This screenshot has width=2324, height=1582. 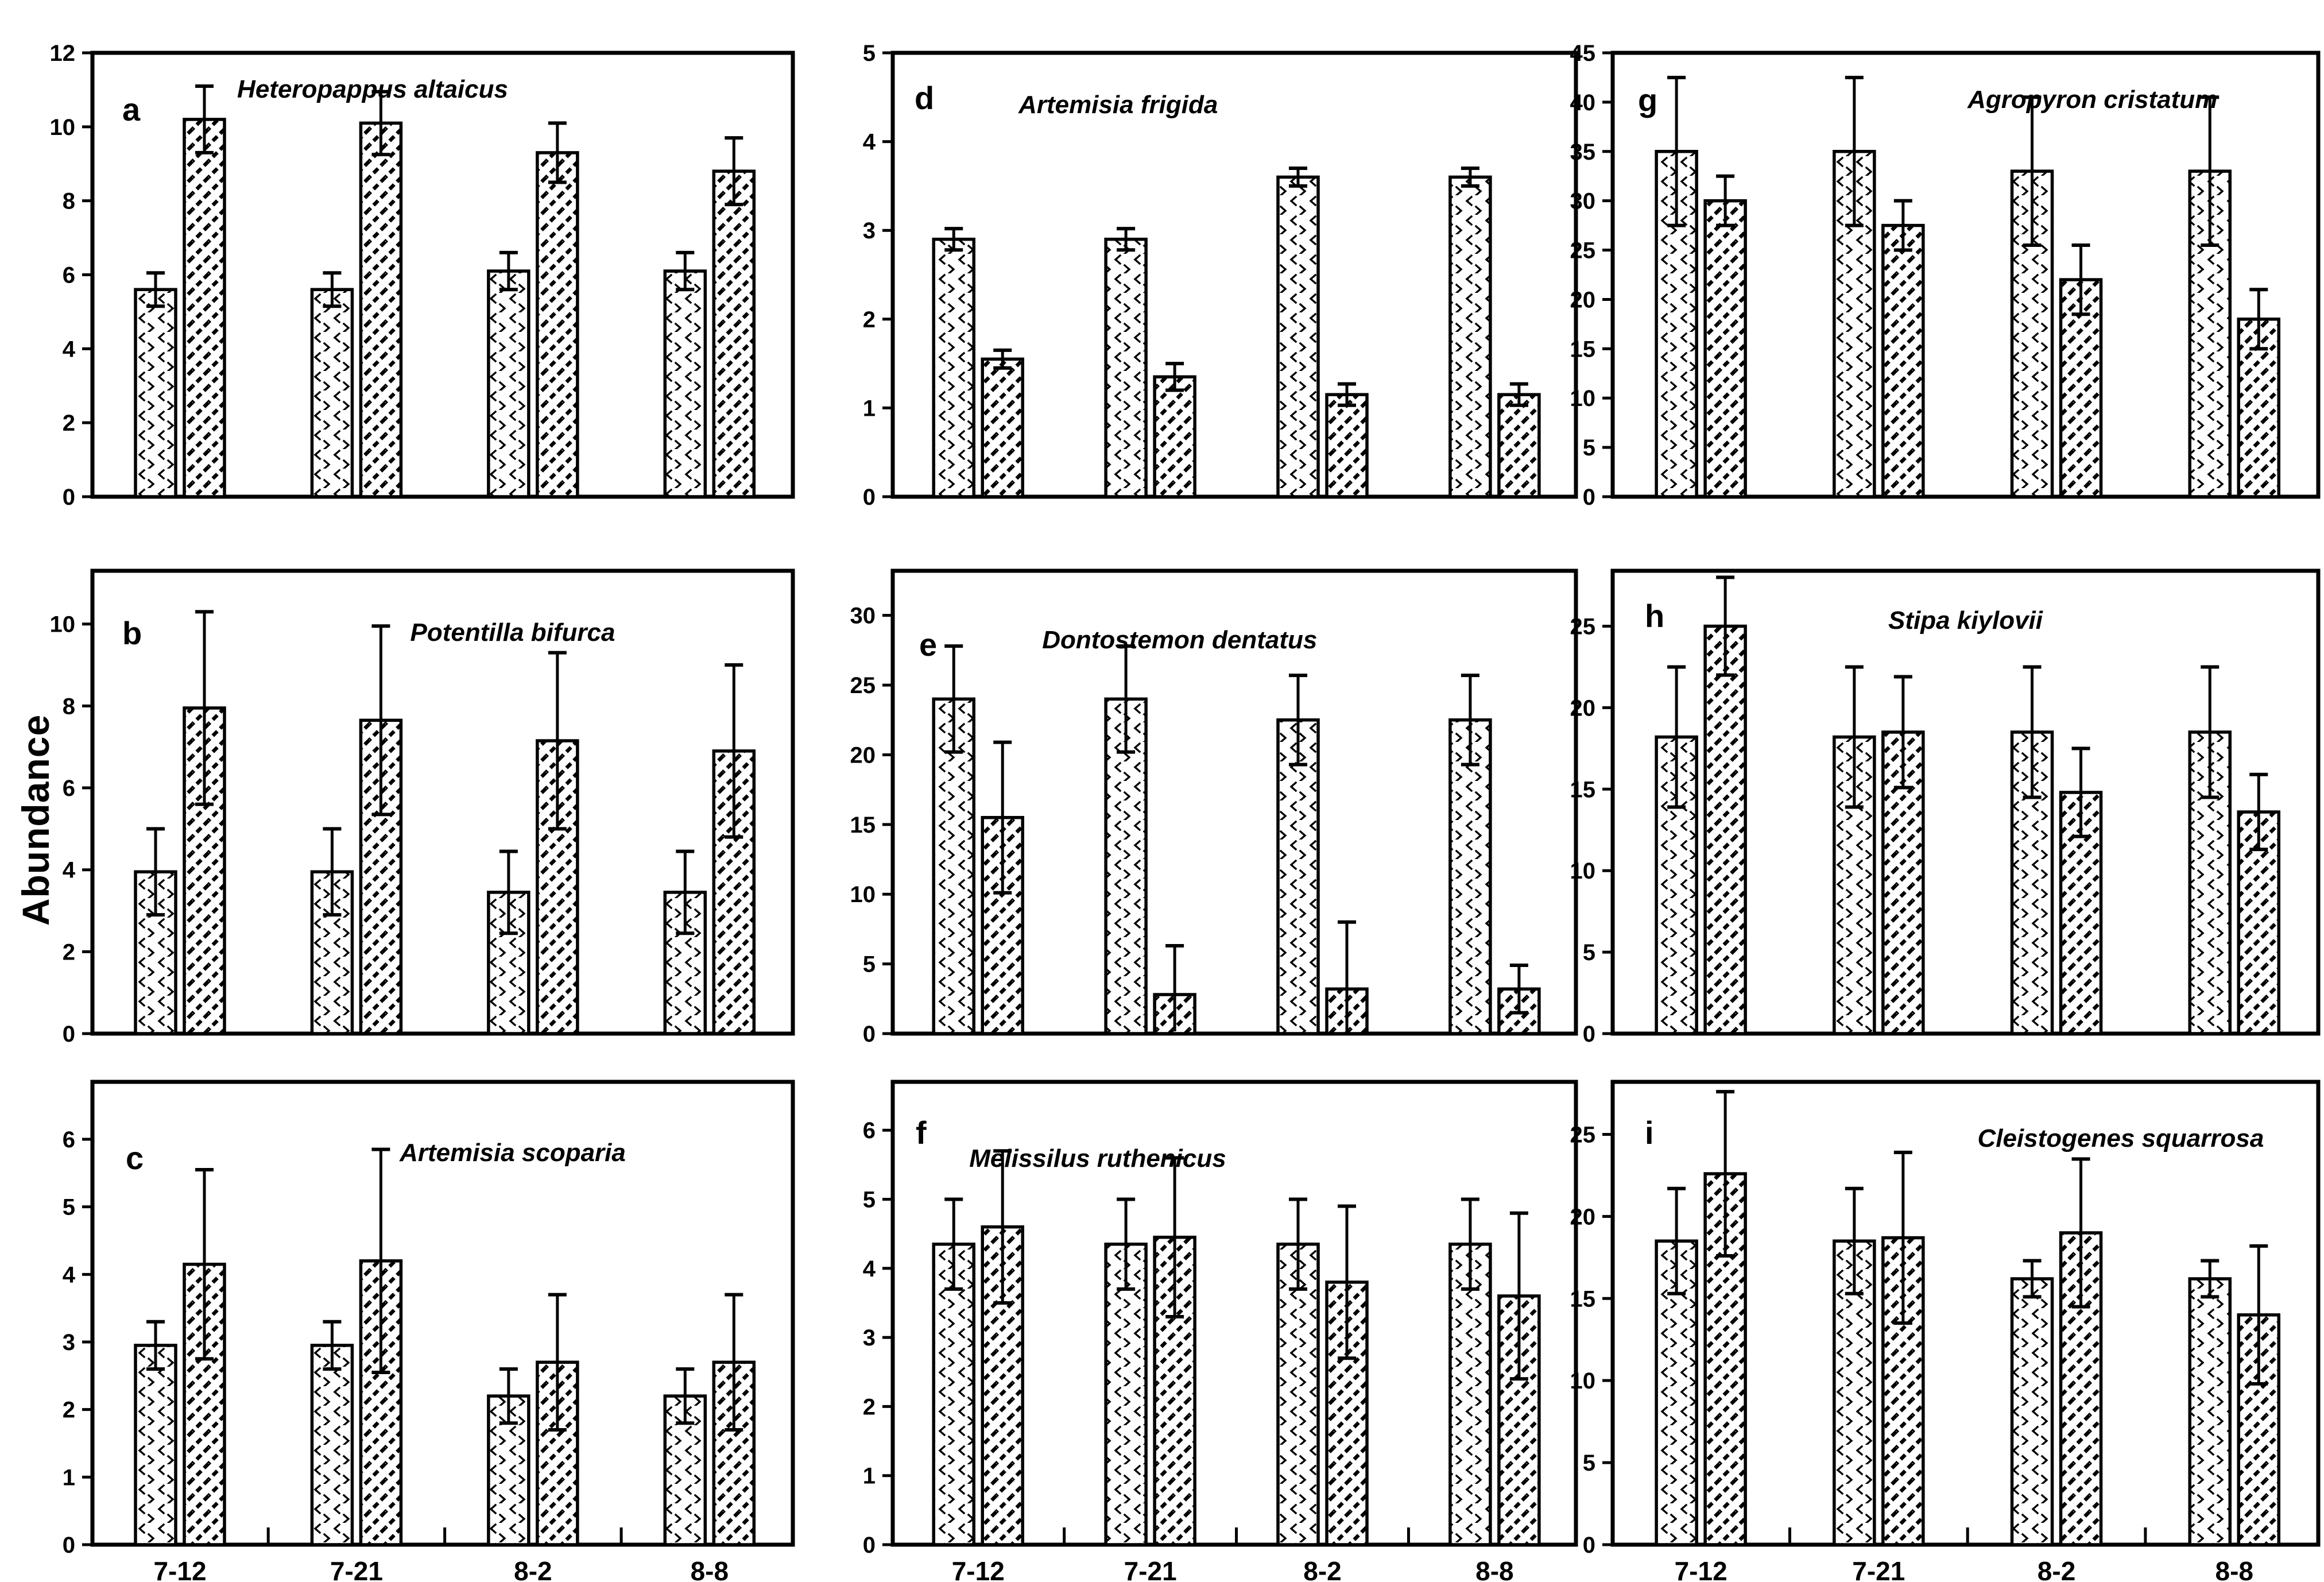 What do you see at coordinates (1214, 808) in the screenshot?
I see `panel-e: 0 5 10 15 20 25 30 e Dontostemon dentatus` at bounding box center [1214, 808].